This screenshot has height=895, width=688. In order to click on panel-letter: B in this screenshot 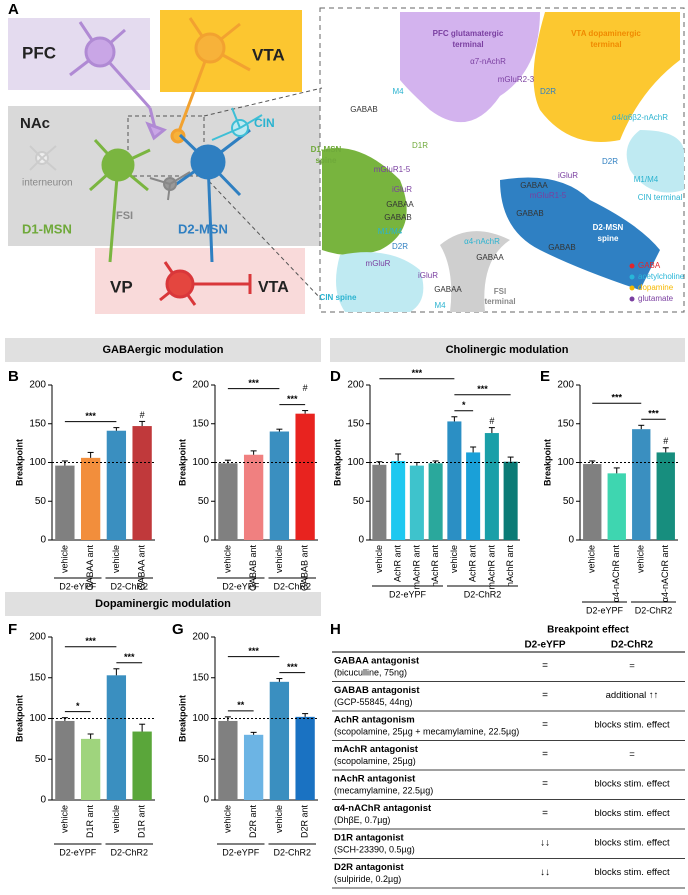, I will do `click(13, 376)`.